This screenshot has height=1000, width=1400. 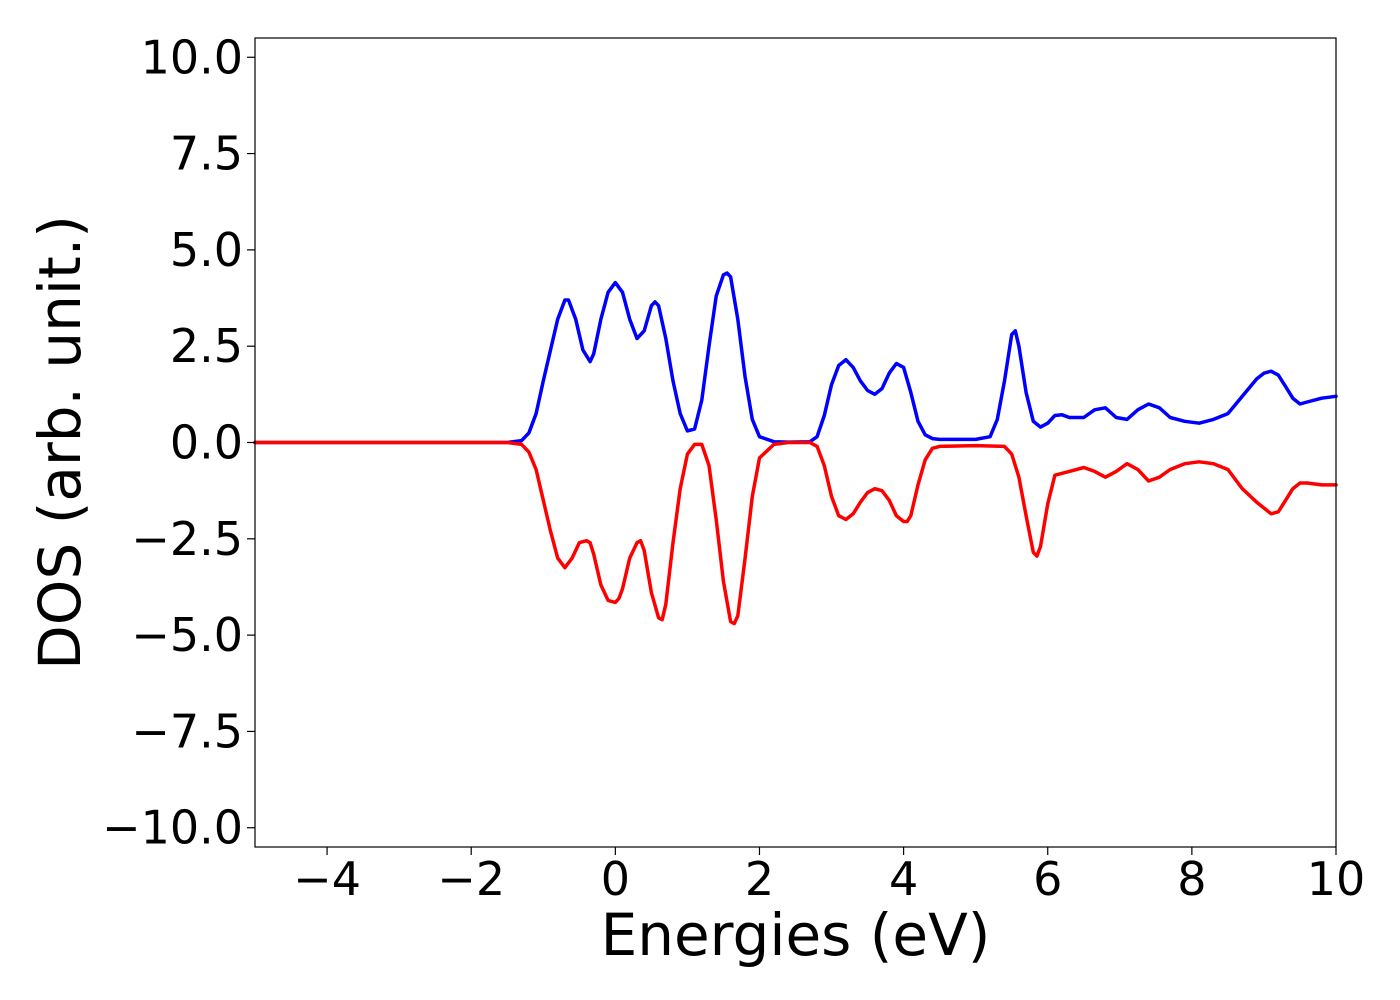 What do you see at coordinates (759, 879) in the screenshot?
I see `x-tick-label: 2` at bounding box center [759, 879].